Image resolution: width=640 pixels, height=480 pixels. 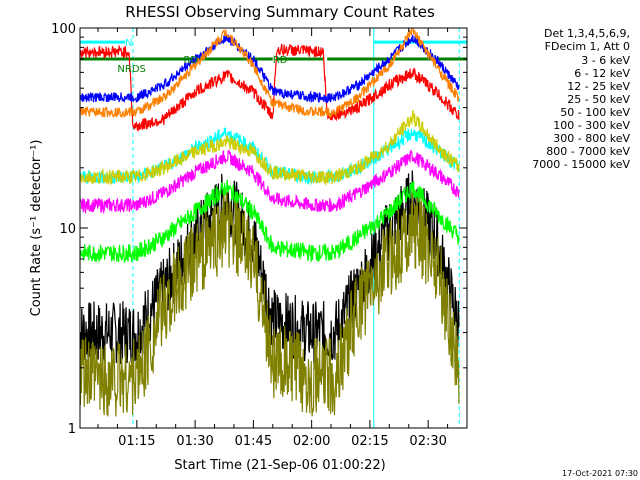 What do you see at coordinates (279, 465) in the screenshot?
I see `x-axis-label: Start Time (21-Sep-06 01:00:22)` at bounding box center [279, 465].